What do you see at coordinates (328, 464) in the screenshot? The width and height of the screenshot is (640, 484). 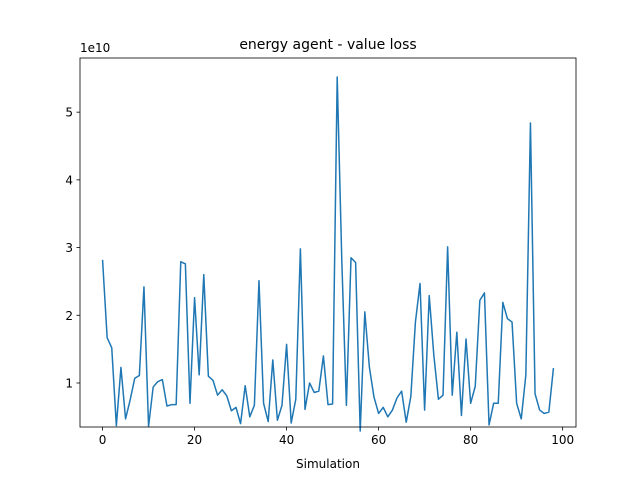 I see `x-axis-label: Simulation` at bounding box center [328, 464].